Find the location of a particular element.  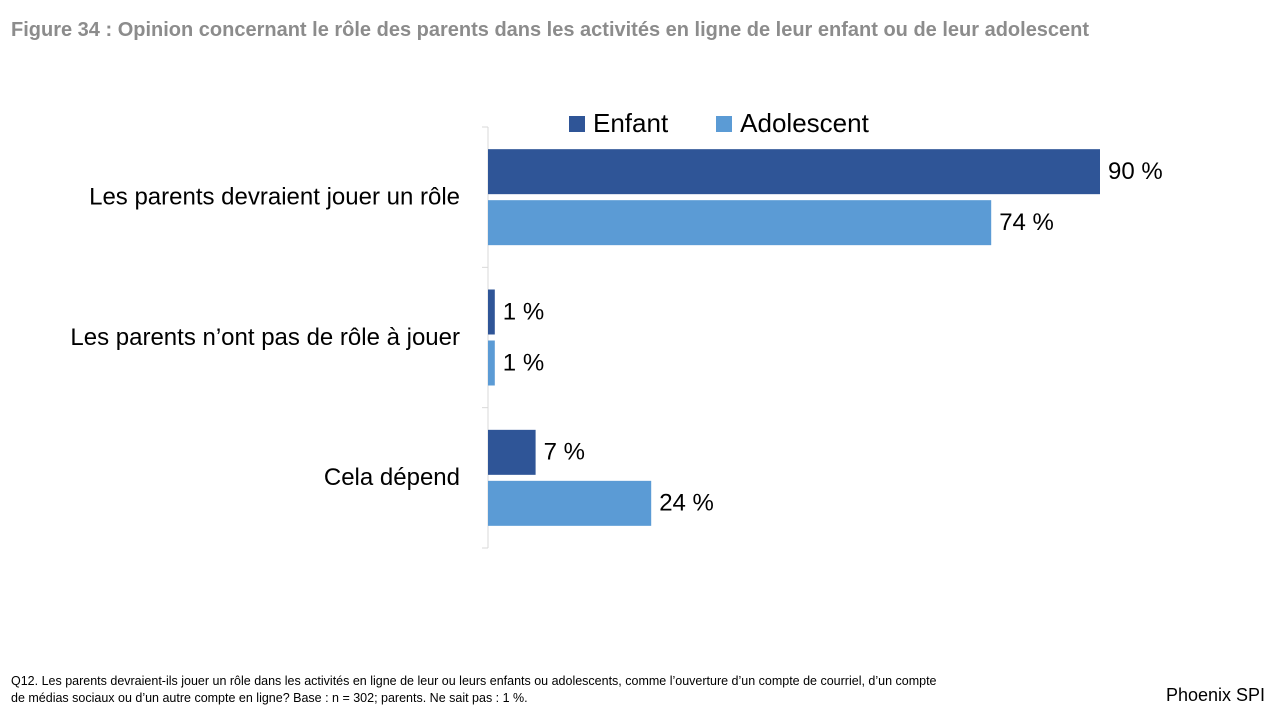

category-label: Les parents n’ont pas de rôle à jouer is located at coordinates (265, 337).